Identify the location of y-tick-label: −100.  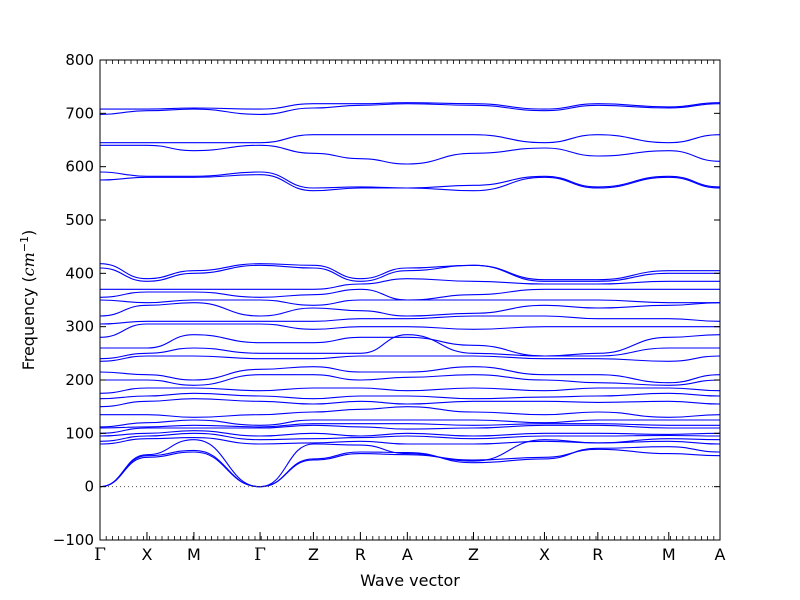
(73, 540).